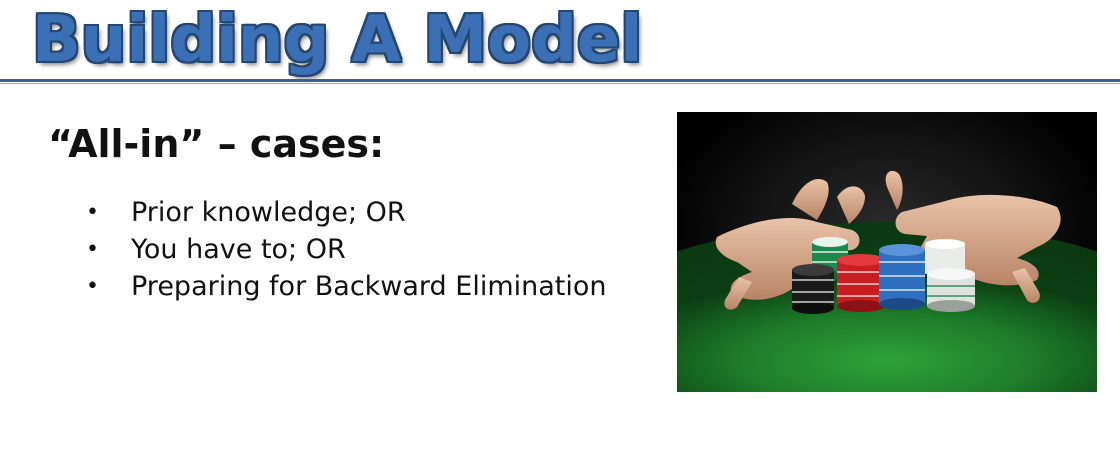 This screenshot has width=1120, height=467. I want to click on slide-title: Building A Model, so click(337, 40).